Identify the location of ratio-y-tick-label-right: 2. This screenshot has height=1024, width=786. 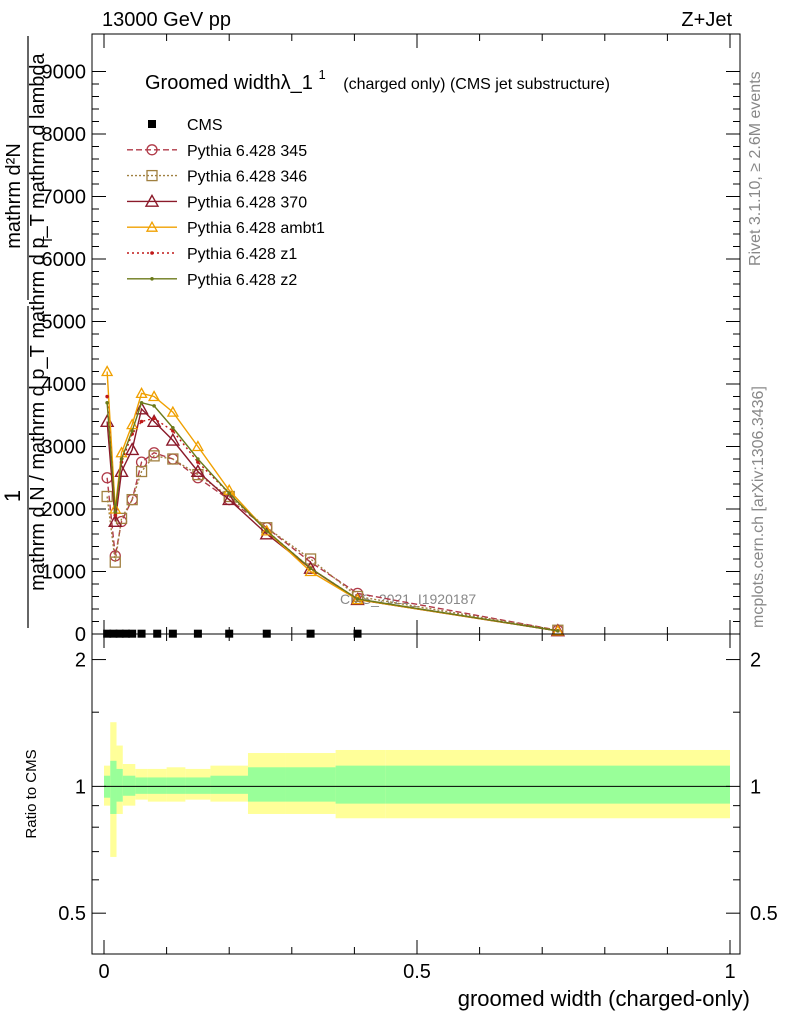
(755, 661).